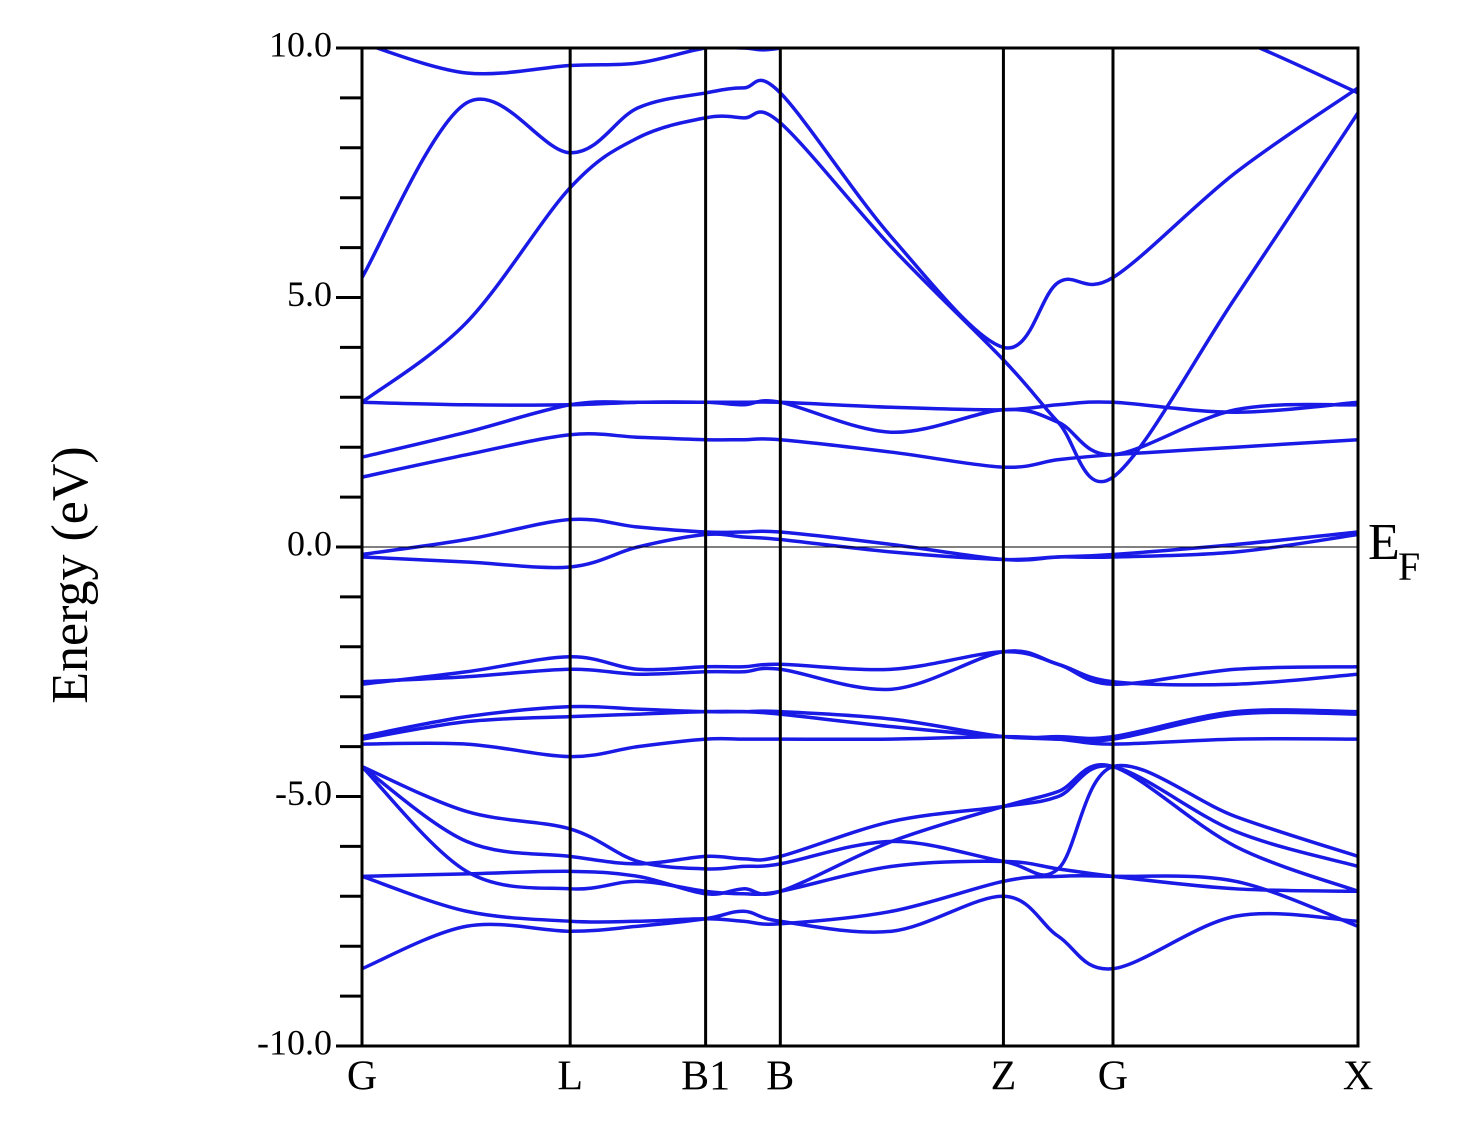  Describe the element at coordinates (300, 44) in the screenshot. I see `y-tick-label: 10.0` at that location.